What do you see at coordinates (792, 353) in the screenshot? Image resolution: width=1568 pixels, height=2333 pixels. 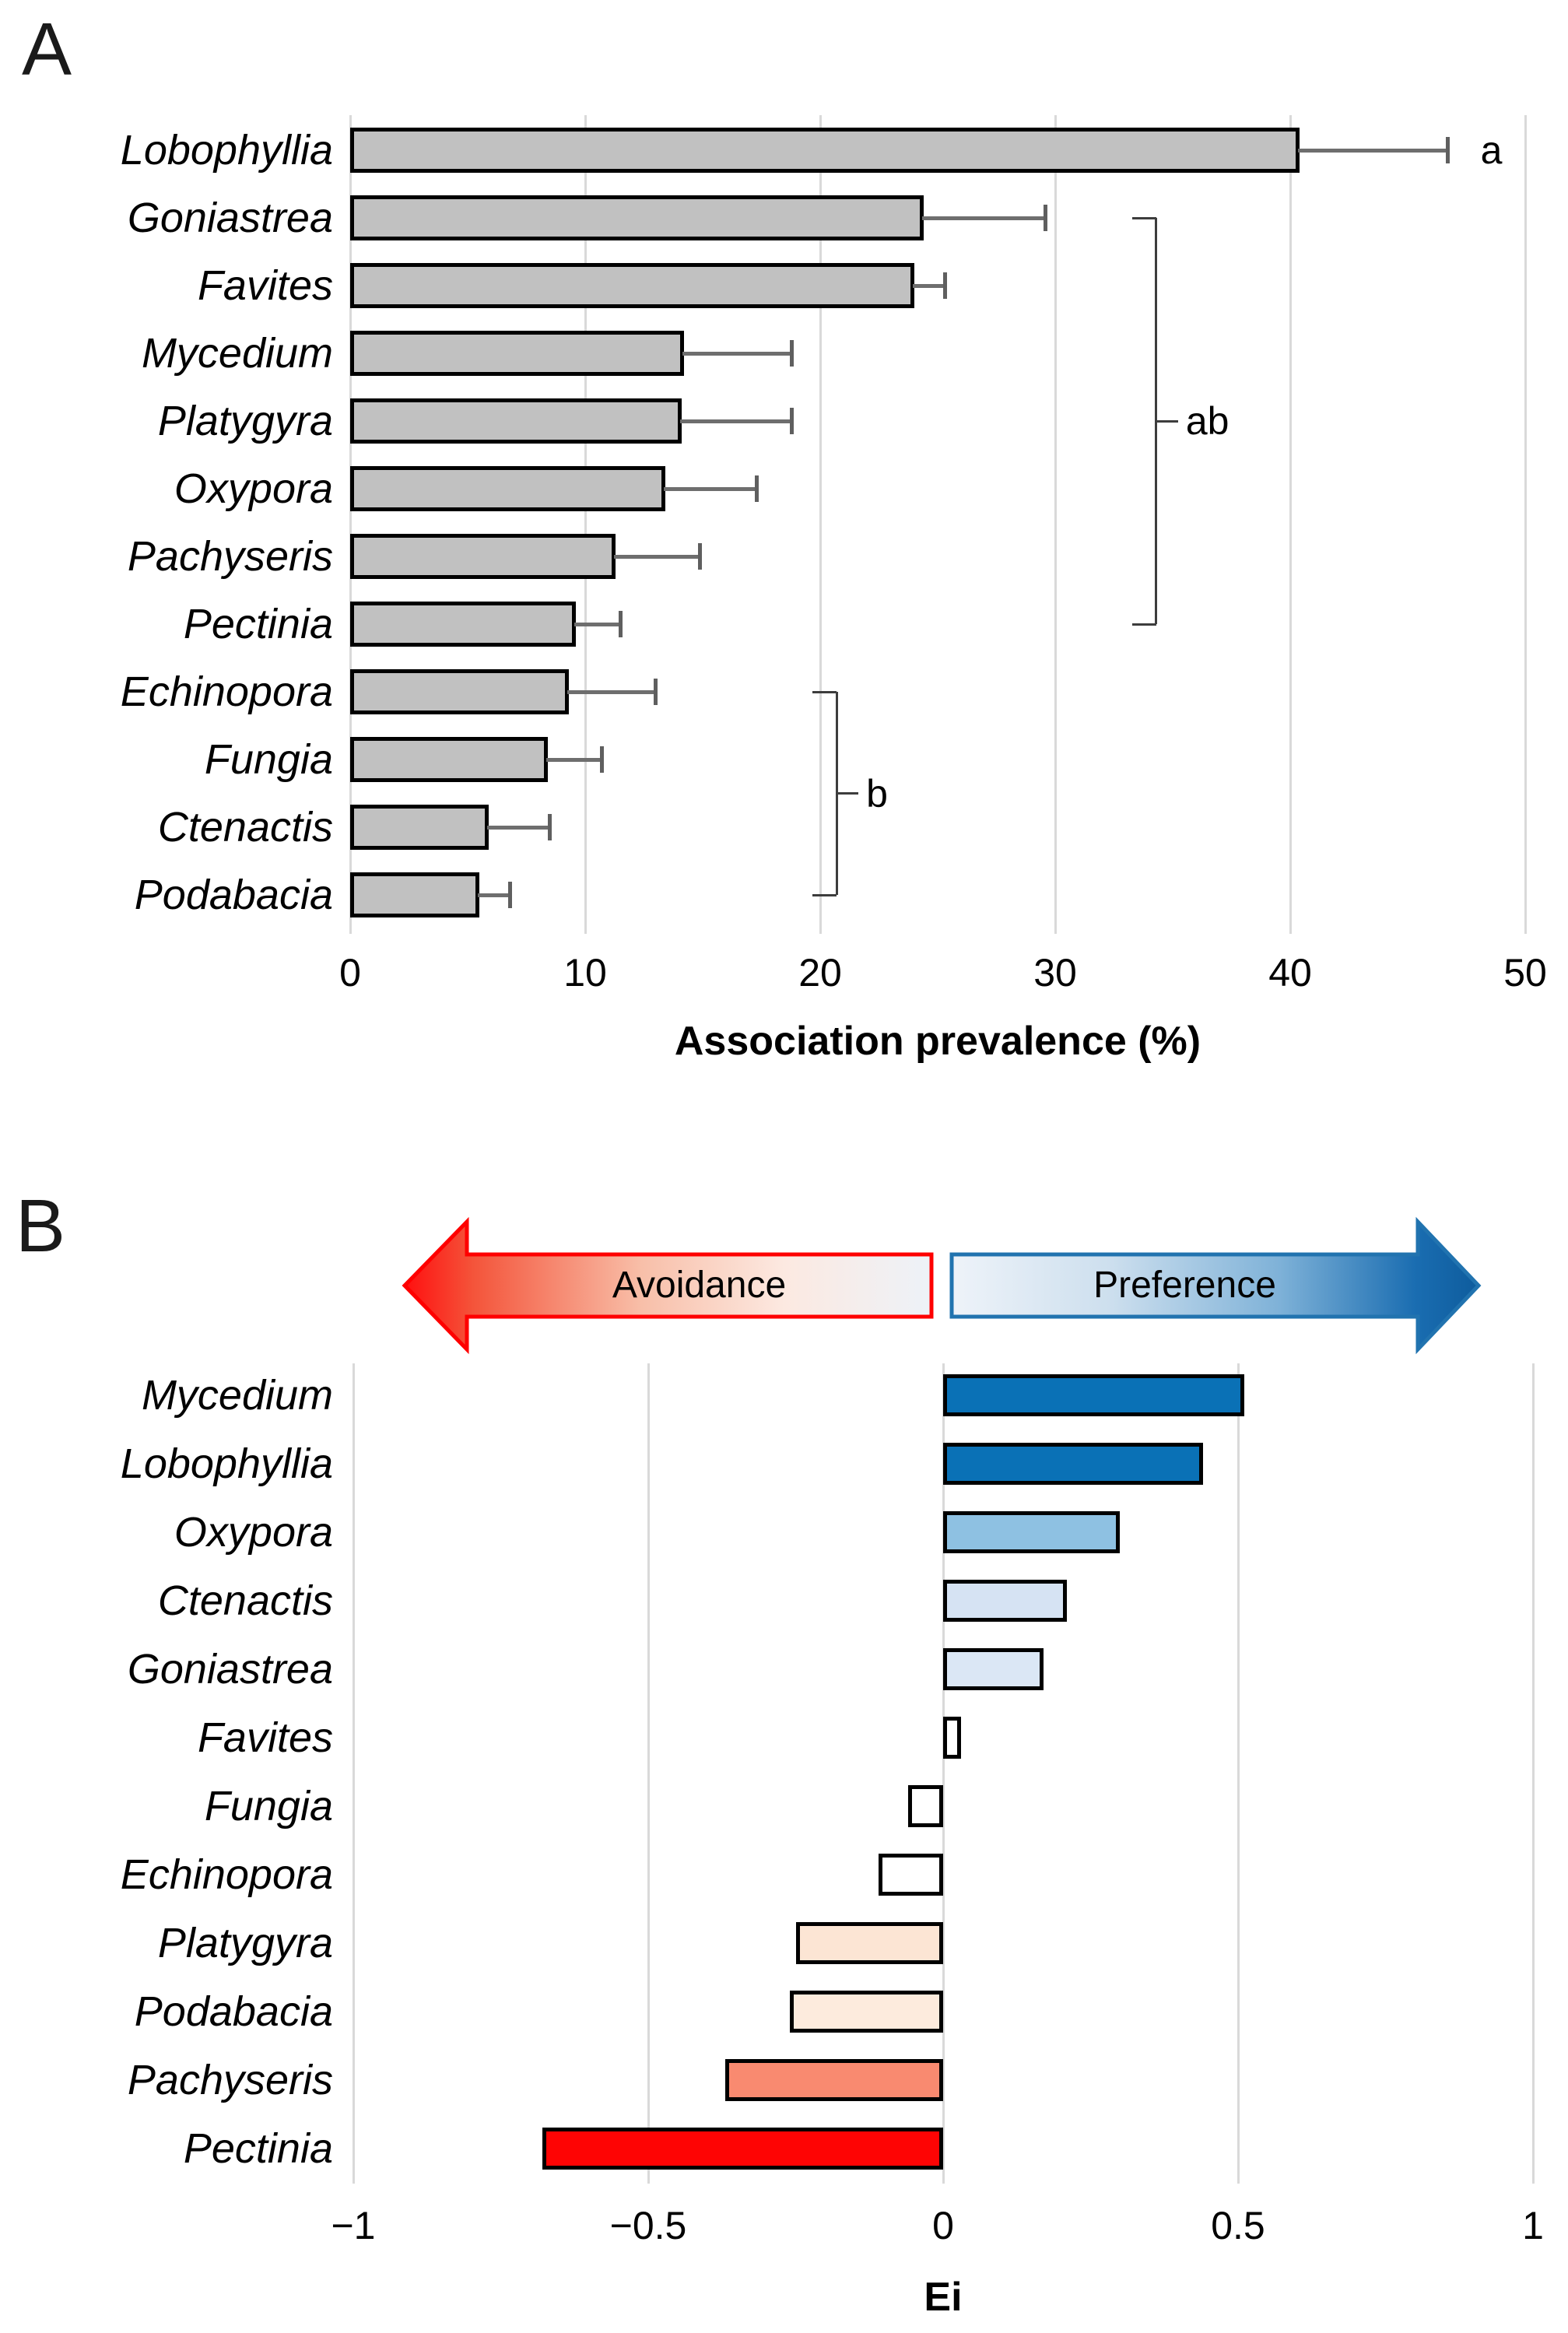 I see `error-cap-mycedium` at bounding box center [792, 353].